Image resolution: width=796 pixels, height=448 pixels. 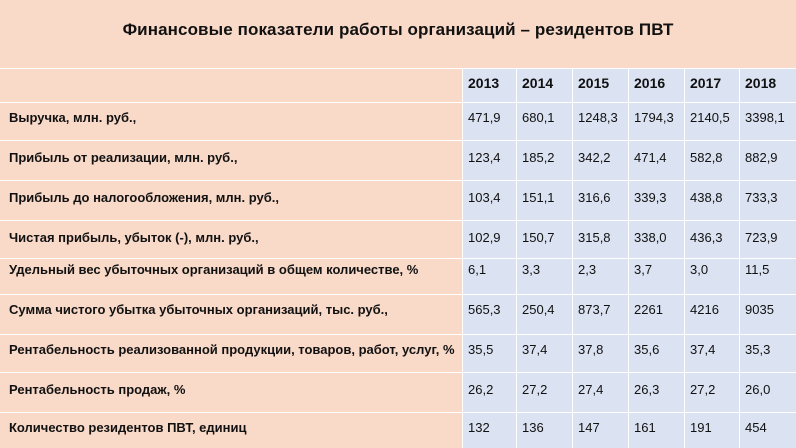 I want to click on table-cell: 342,2, so click(x=594, y=157).